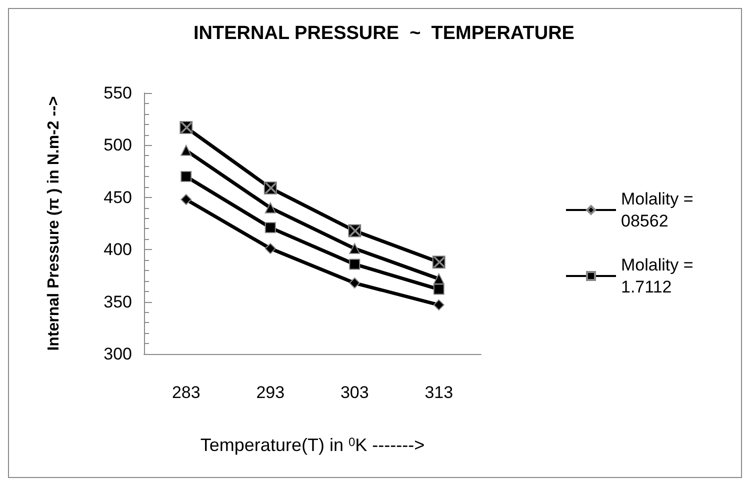 The height and width of the screenshot is (488, 752). What do you see at coordinates (118, 197) in the screenshot?
I see `y-tick-label: 450` at bounding box center [118, 197].